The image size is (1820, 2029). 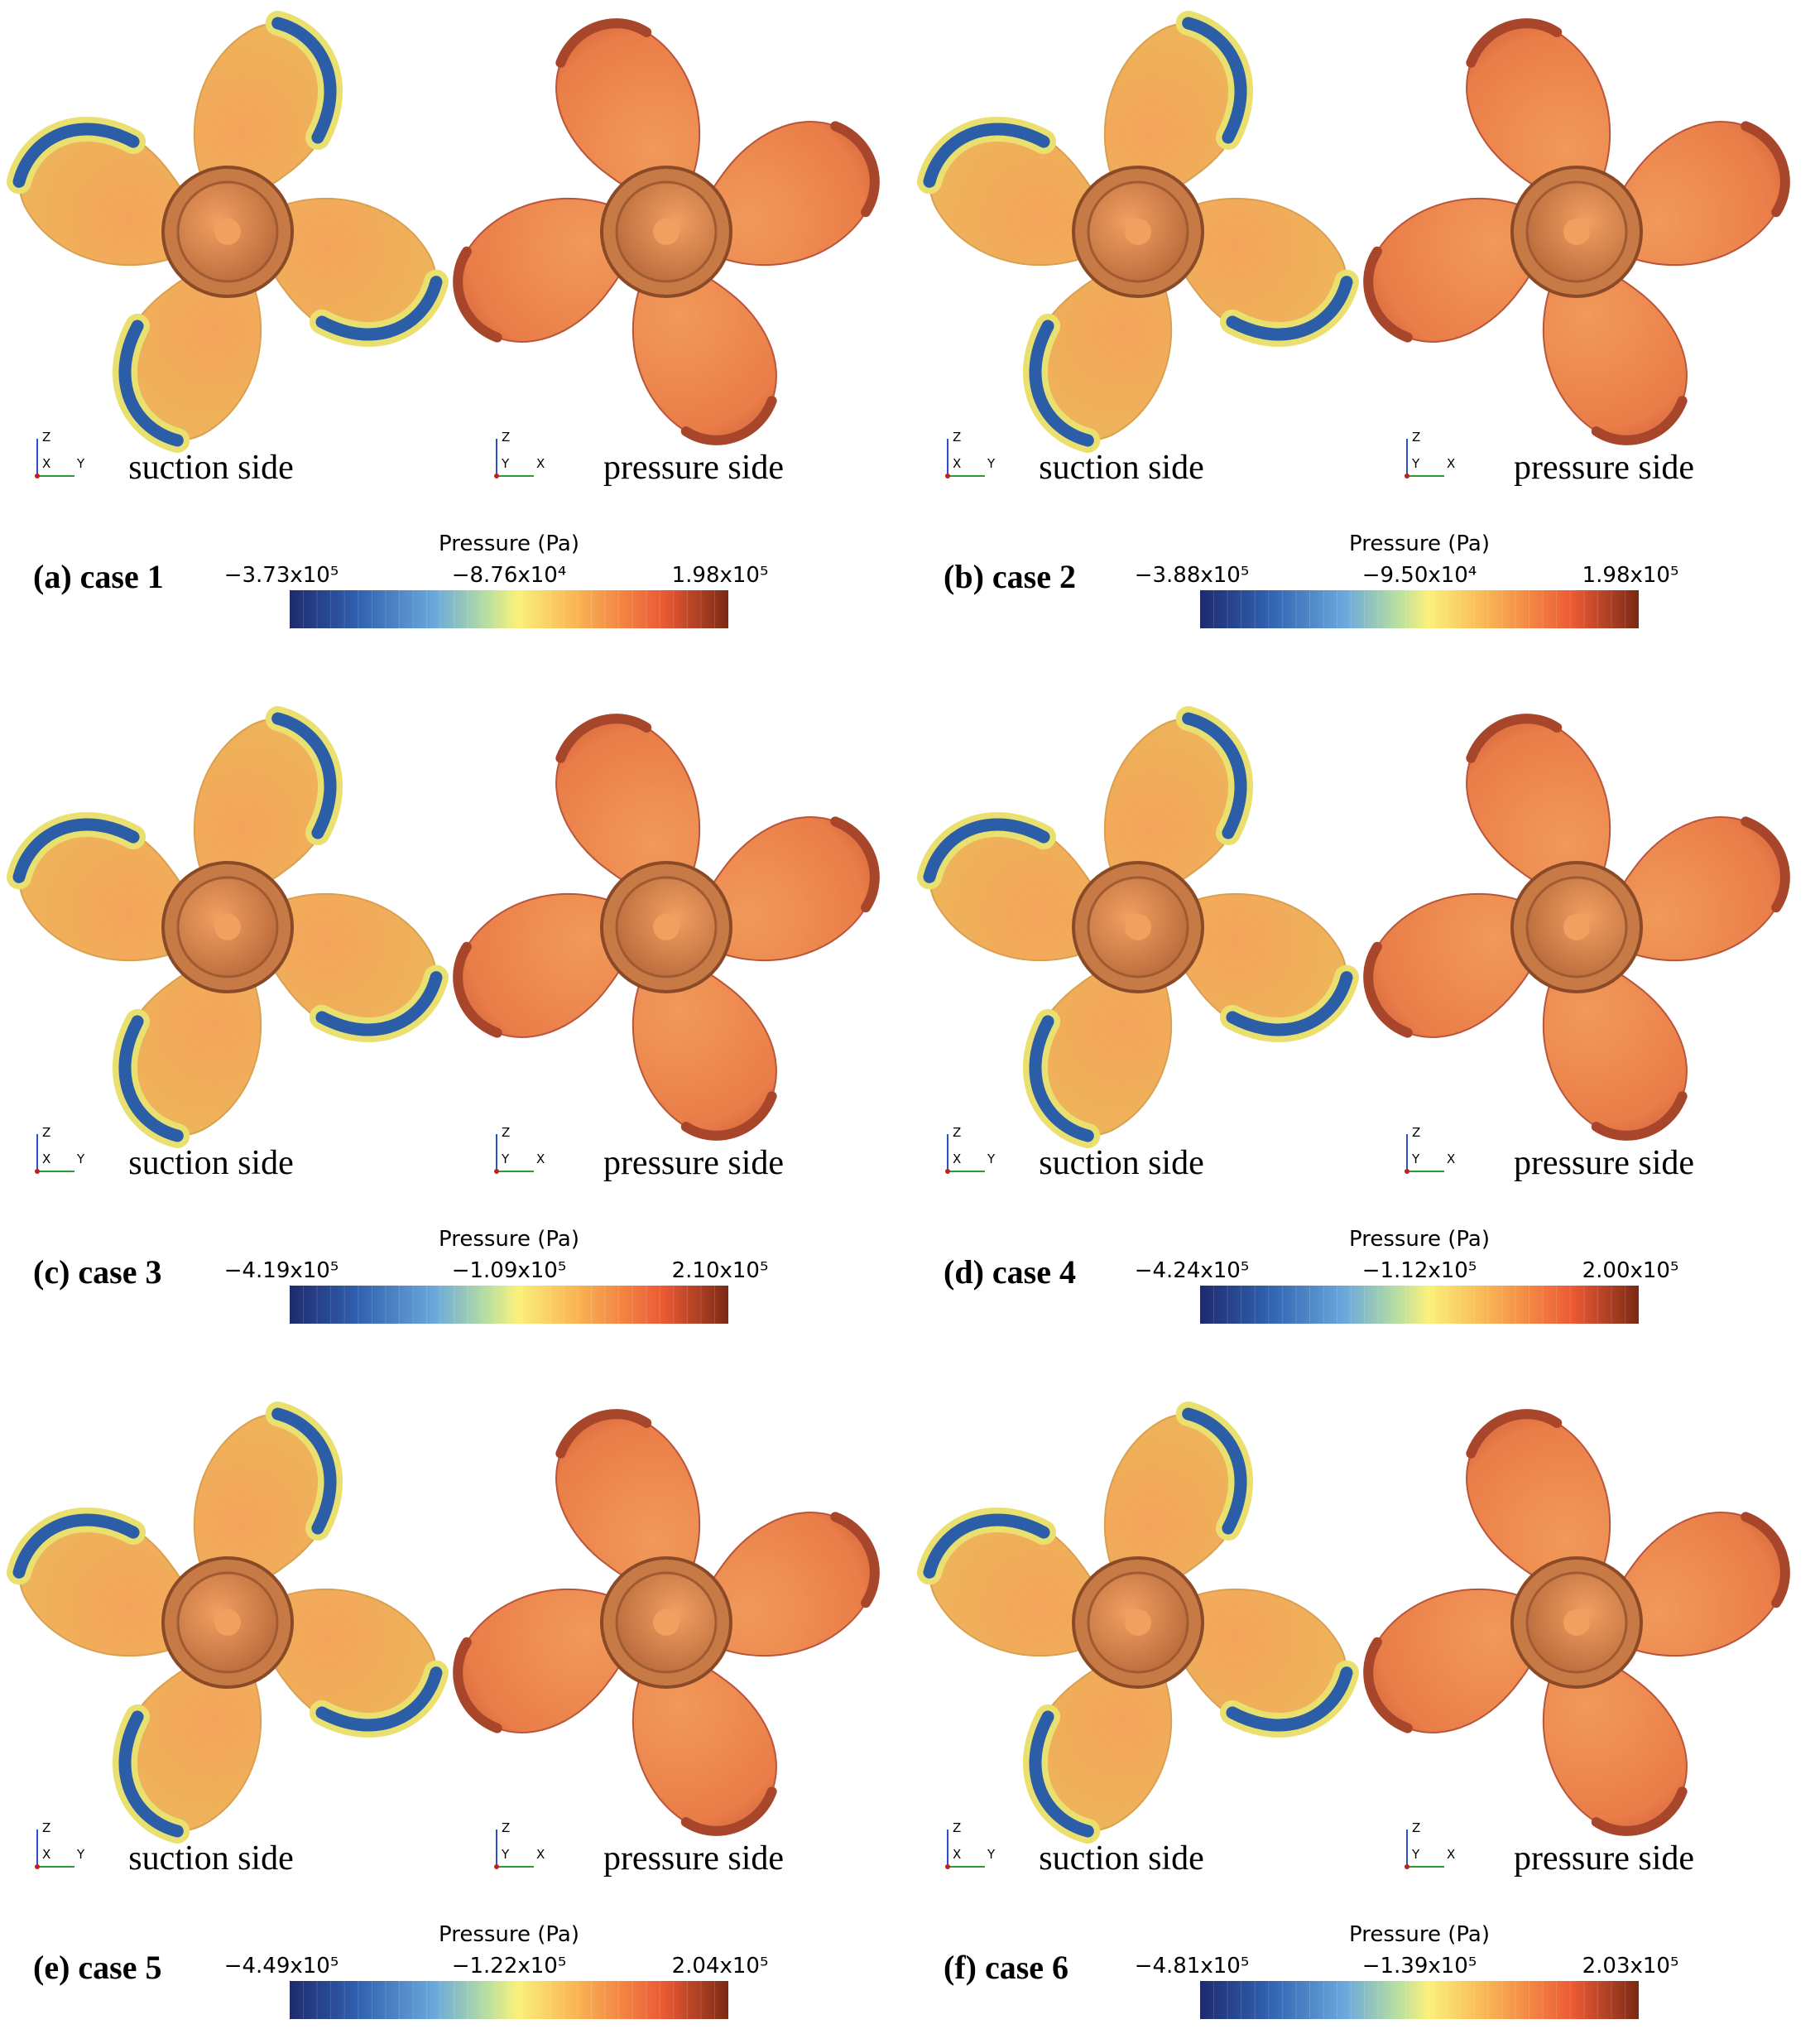 What do you see at coordinates (1006, 1967) in the screenshot?
I see `case-label: (f) case 6` at bounding box center [1006, 1967].